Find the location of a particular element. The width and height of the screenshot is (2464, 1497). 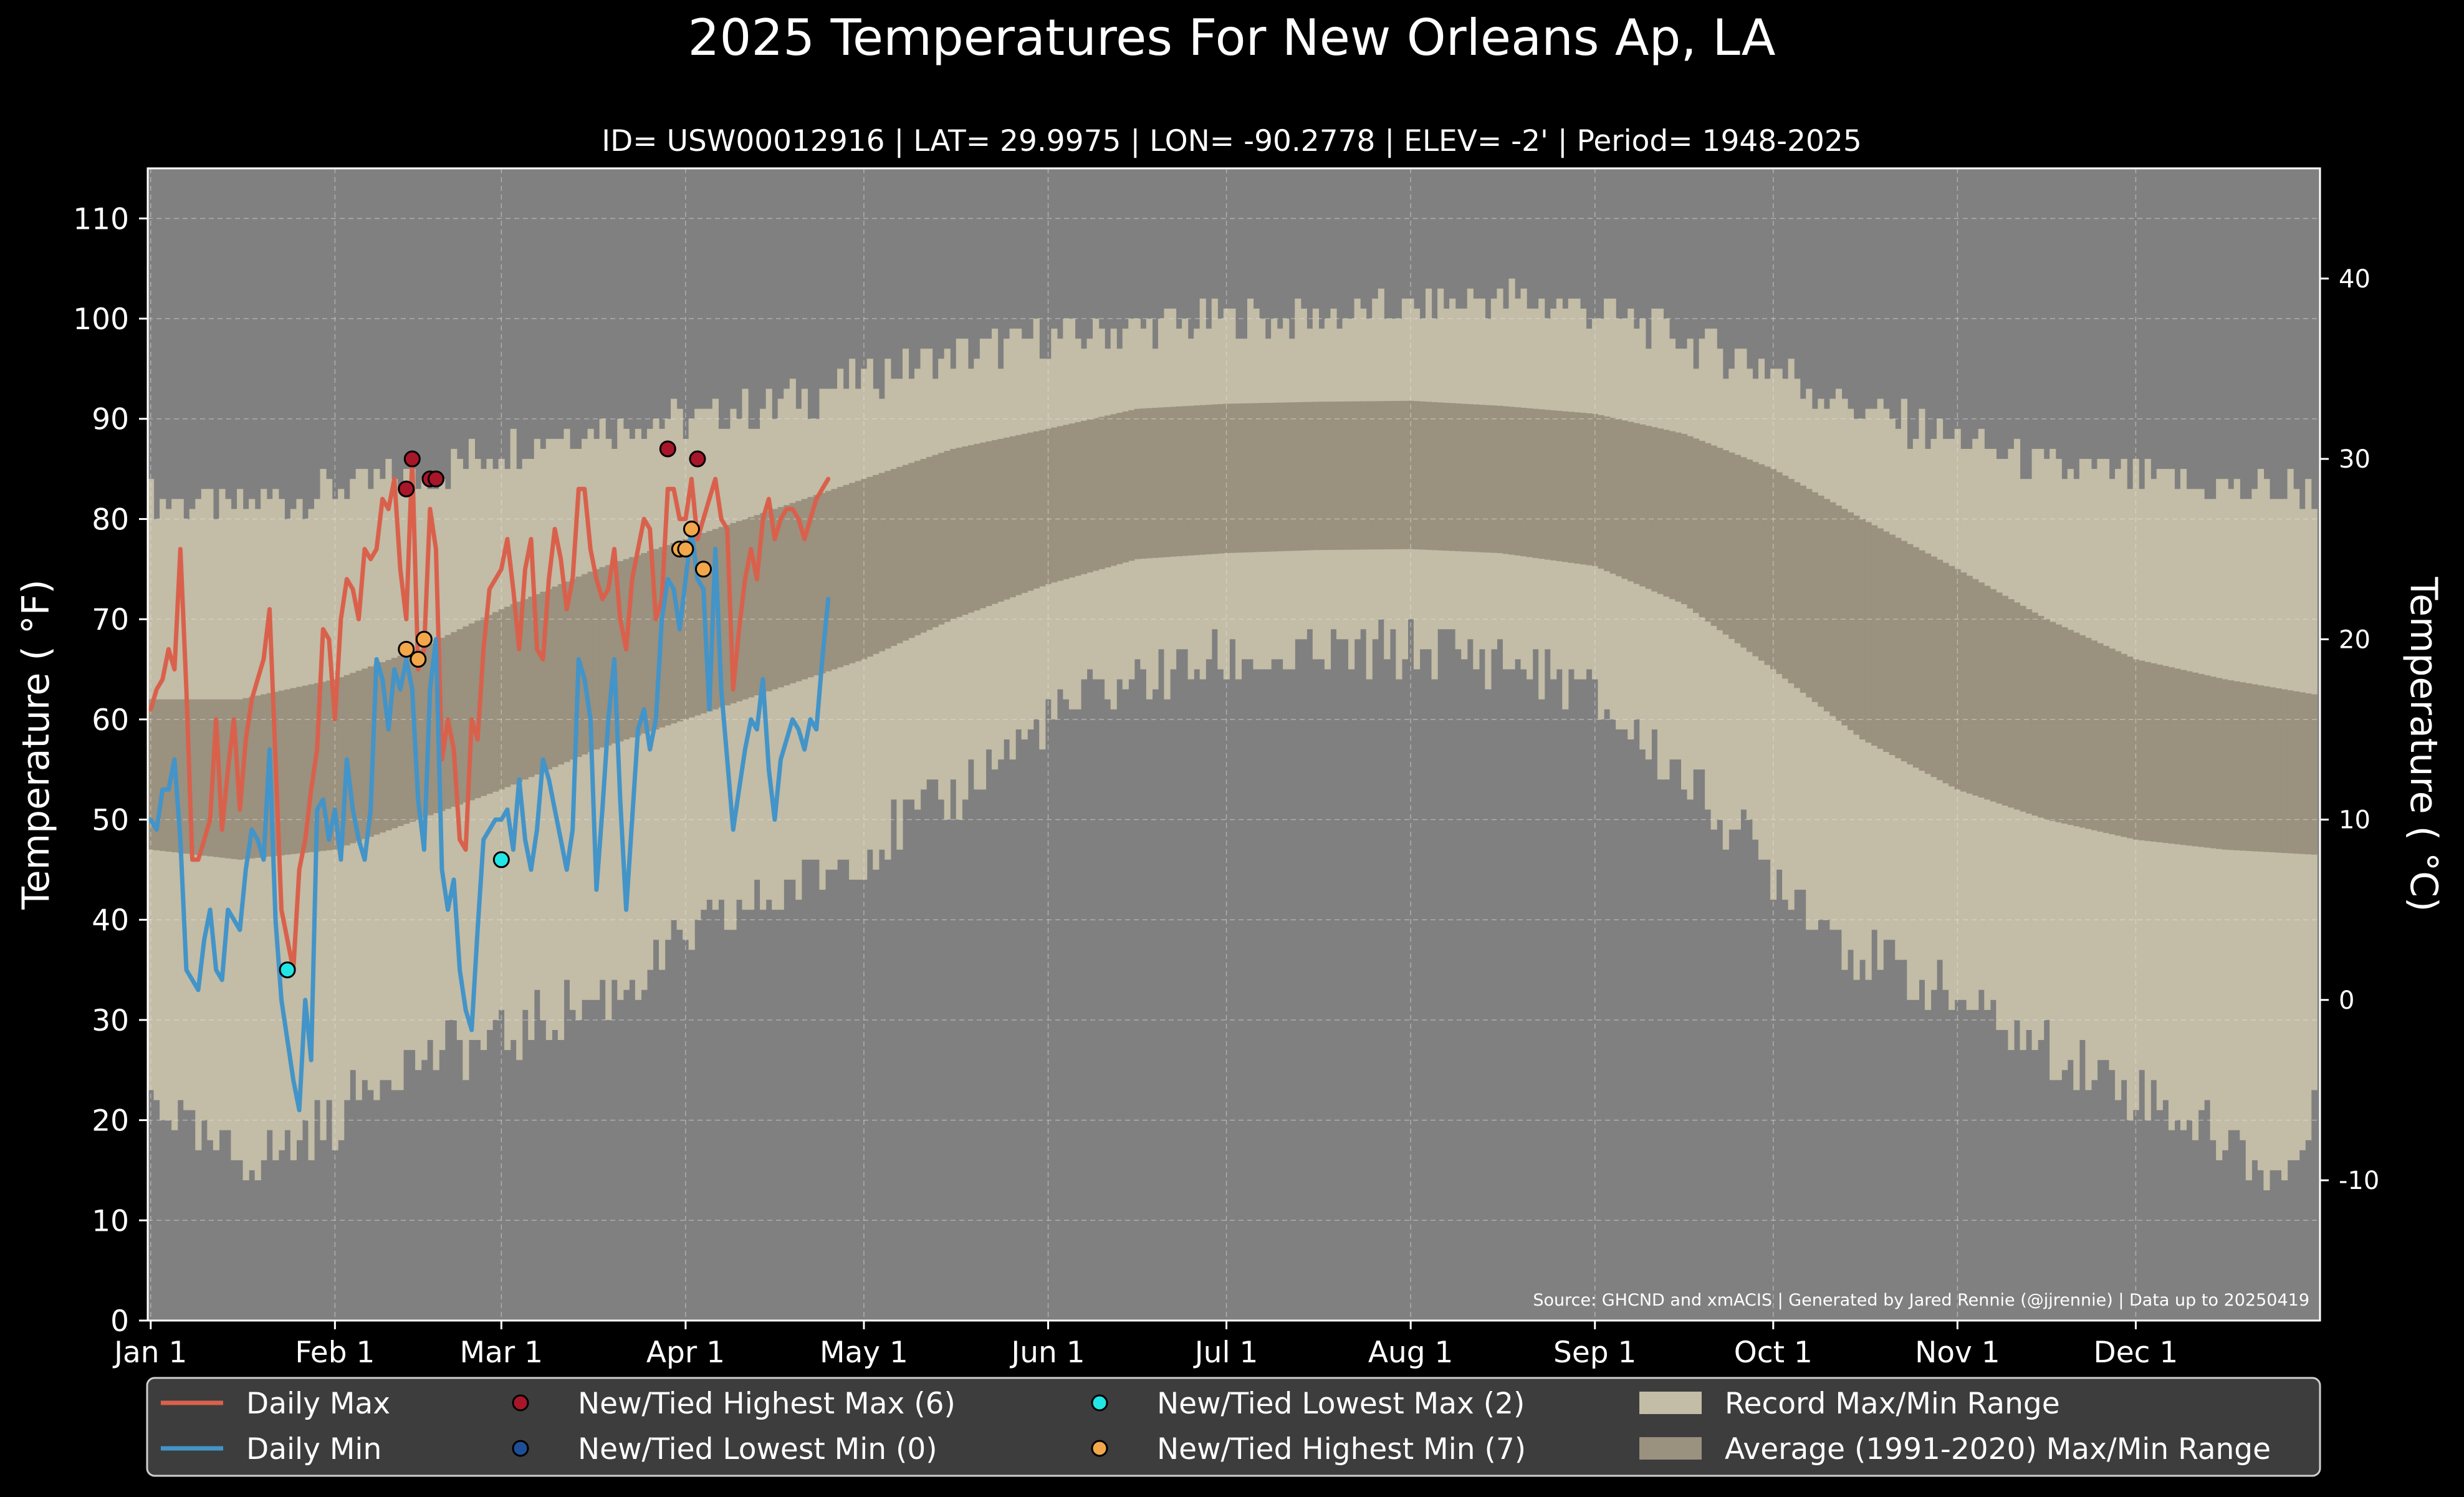

legend-item: New/Tied Lowest Max (2) is located at coordinates (1308, 1404).